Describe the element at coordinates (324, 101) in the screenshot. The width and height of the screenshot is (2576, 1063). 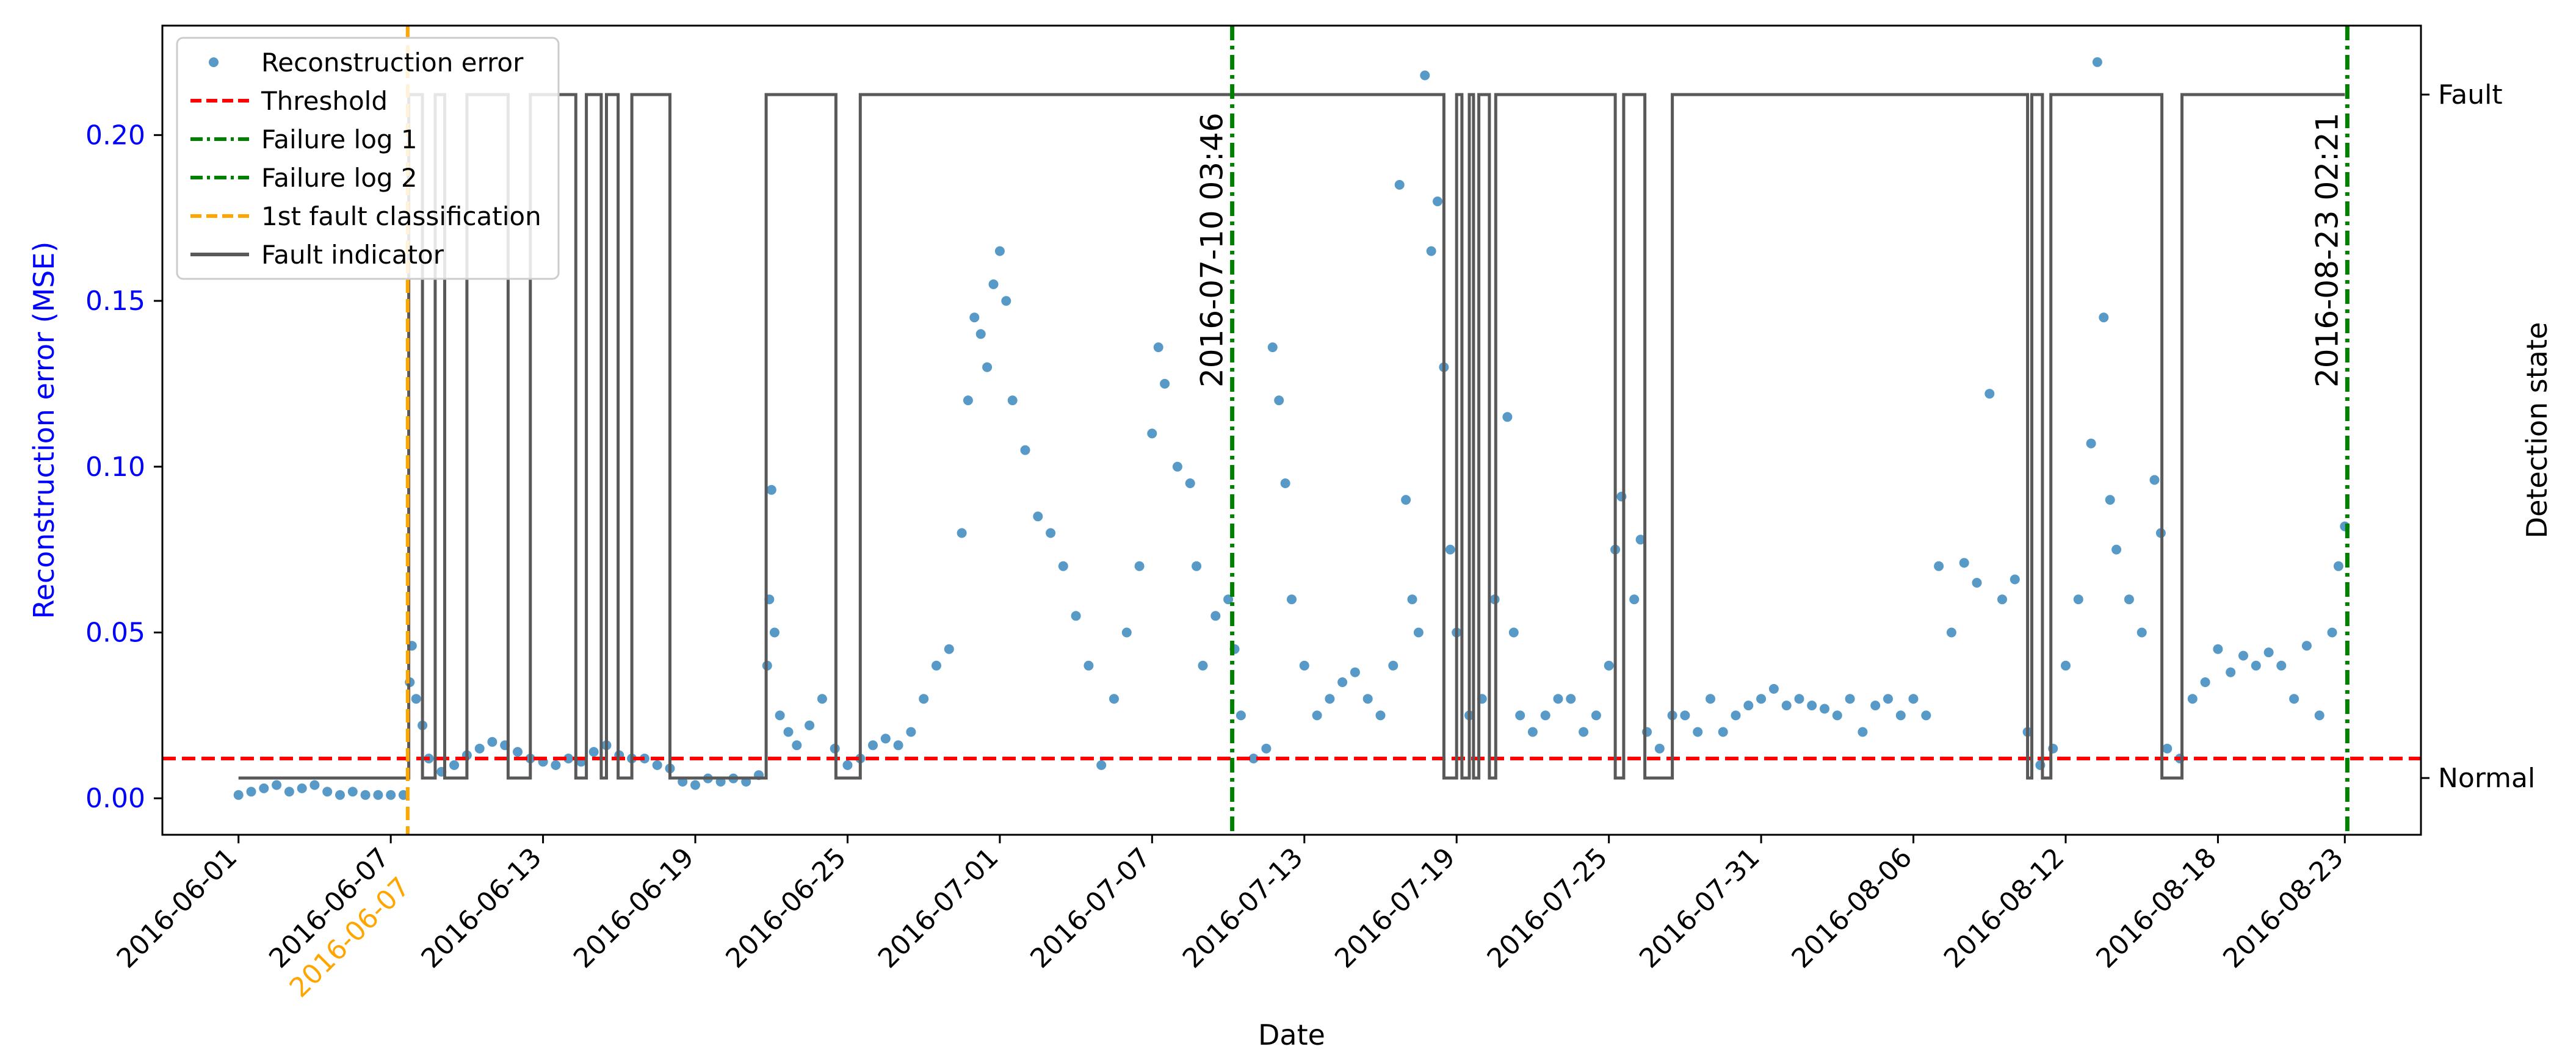
I see `legend-label: Threshold` at that location.